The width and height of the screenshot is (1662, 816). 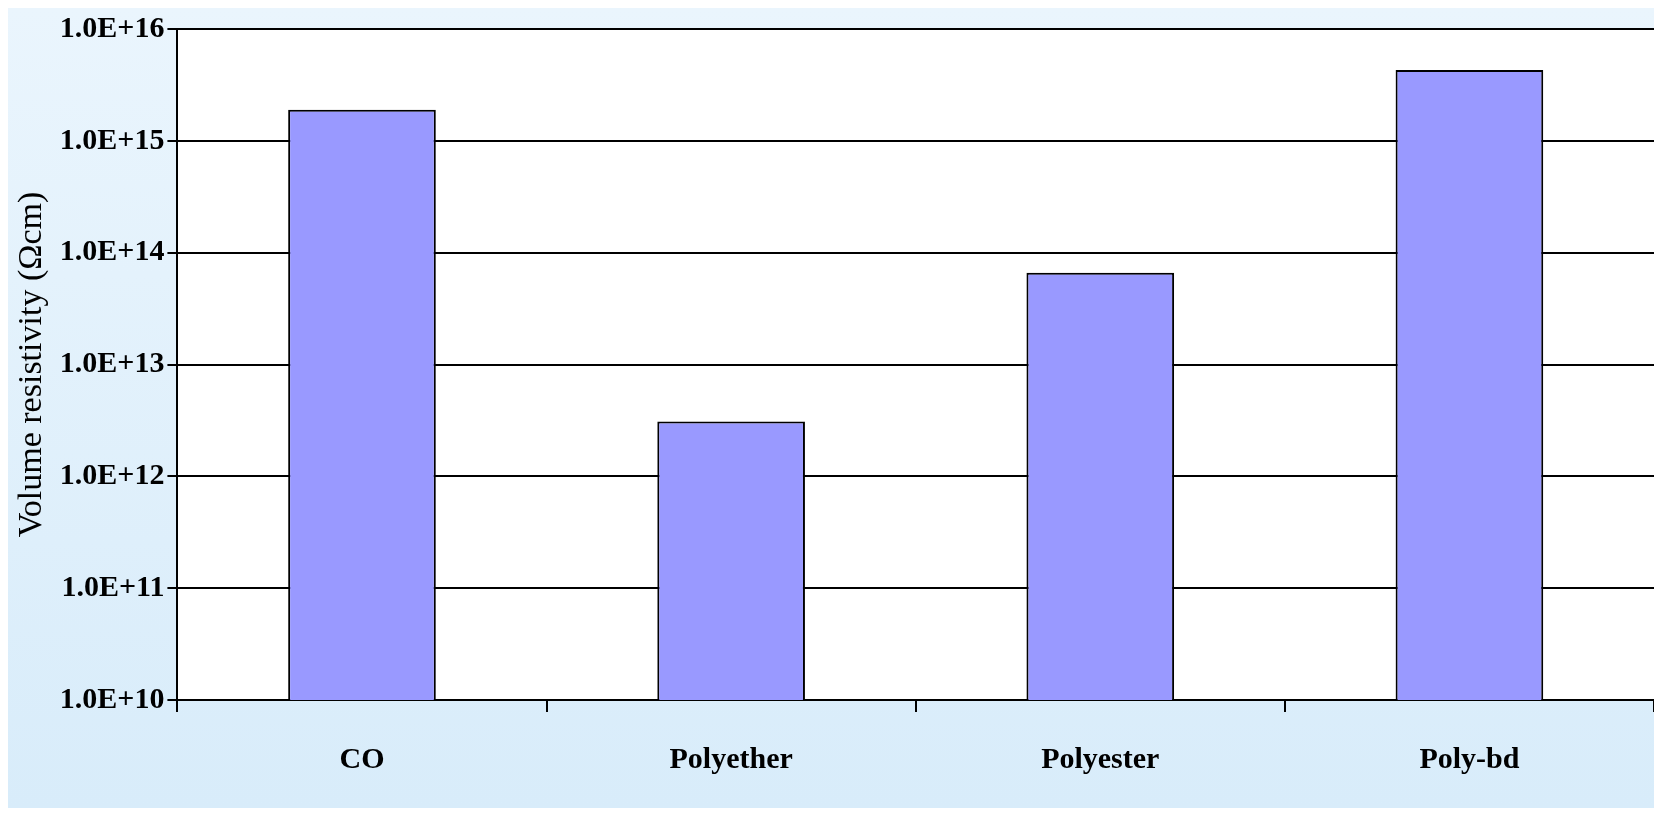 What do you see at coordinates (112, 362) in the screenshot?
I see `y-tick-label: 1.0E+13` at bounding box center [112, 362].